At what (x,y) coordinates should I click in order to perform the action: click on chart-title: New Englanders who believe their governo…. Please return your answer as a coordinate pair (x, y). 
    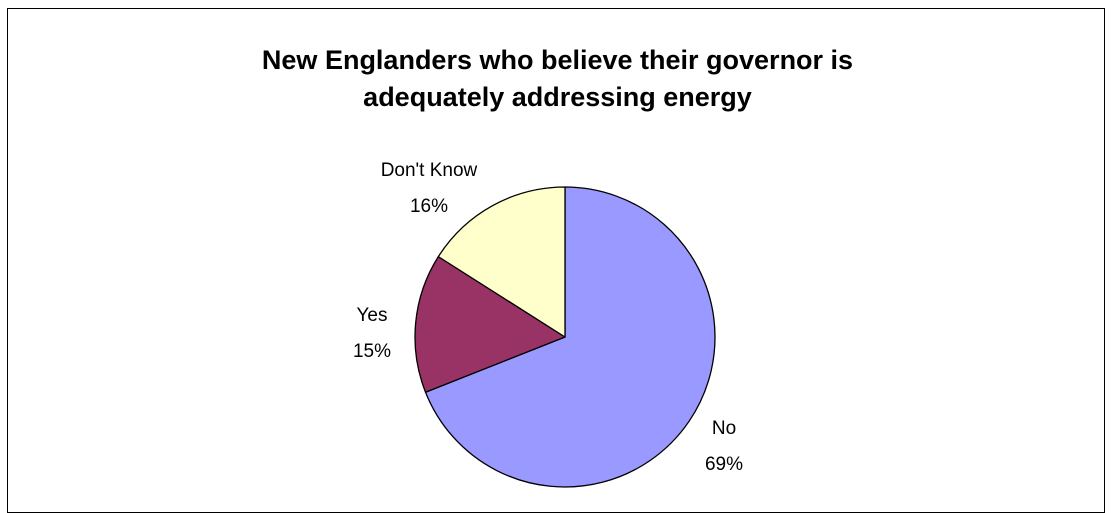
    Looking at the image, I should click on (557, 79).